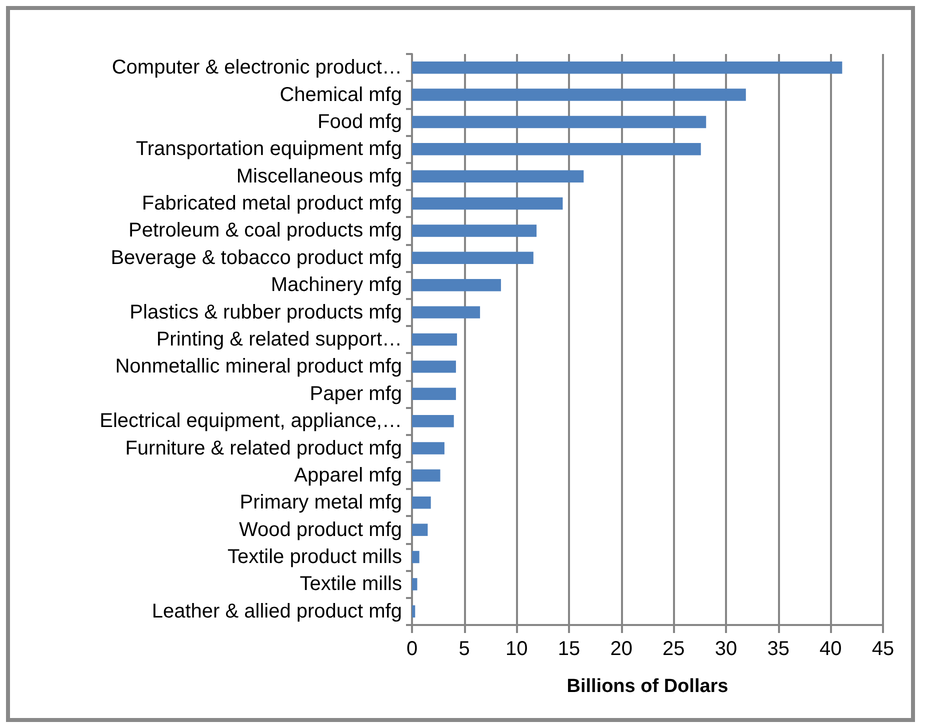  What do you see at coordinates (360, 121) in the screenshot?
I see `y-tick-label: Food mfg` at bounding box center [360, 121].